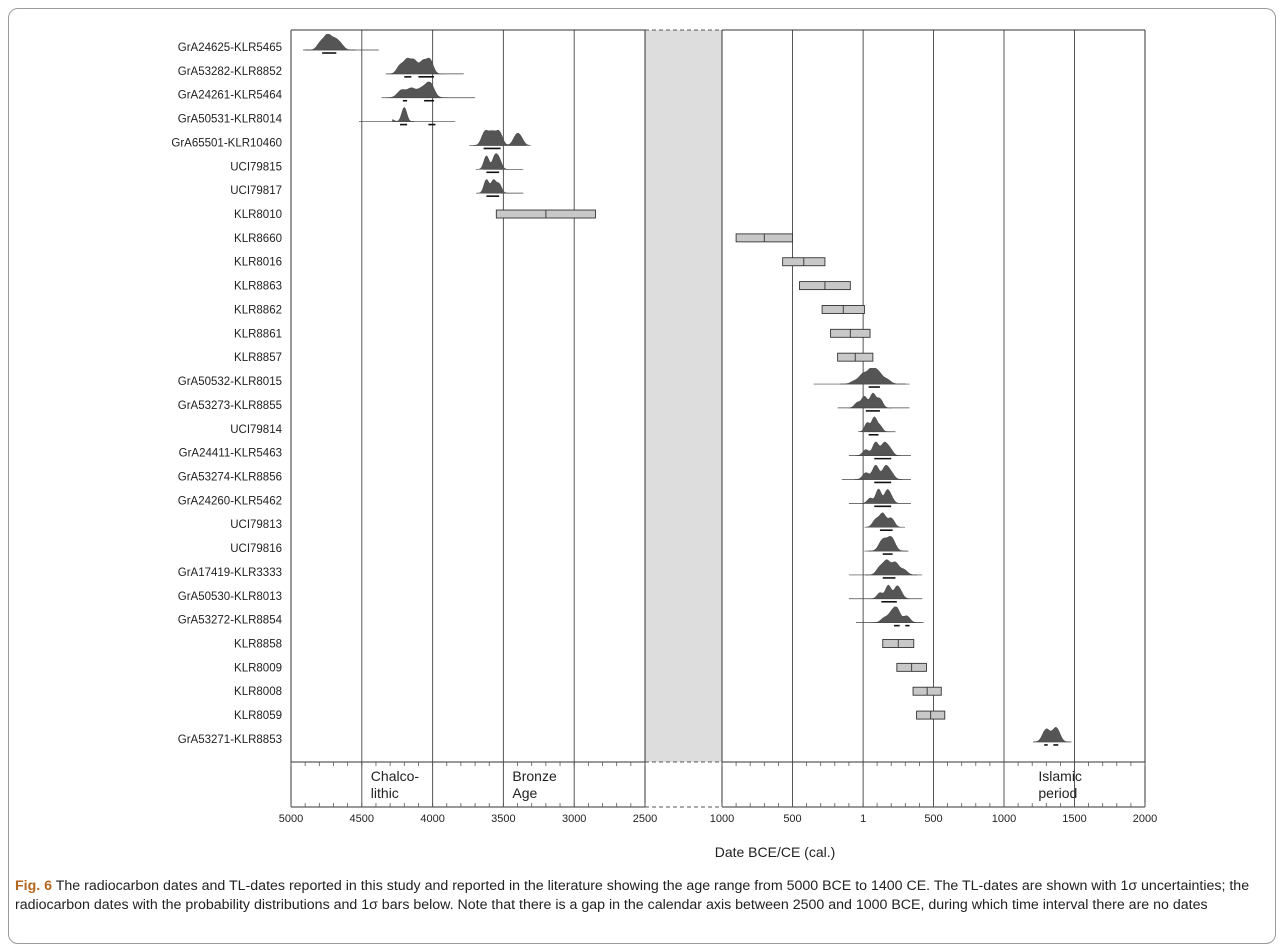 Image resolution: width=1284 pixels, height=950 pixels. I want to click on sample-label: GrA24260-KLR5462, so click(230, 501).